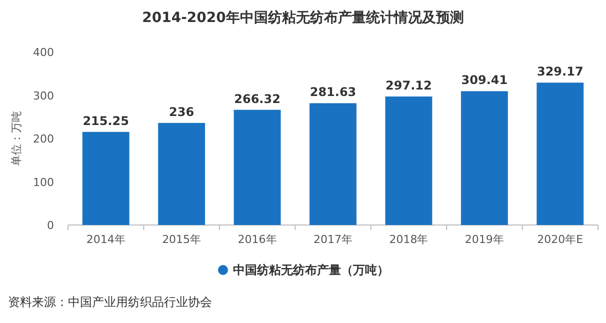 The image size is (606, 323). I want to click on data-label: 236, so click(181, 111).